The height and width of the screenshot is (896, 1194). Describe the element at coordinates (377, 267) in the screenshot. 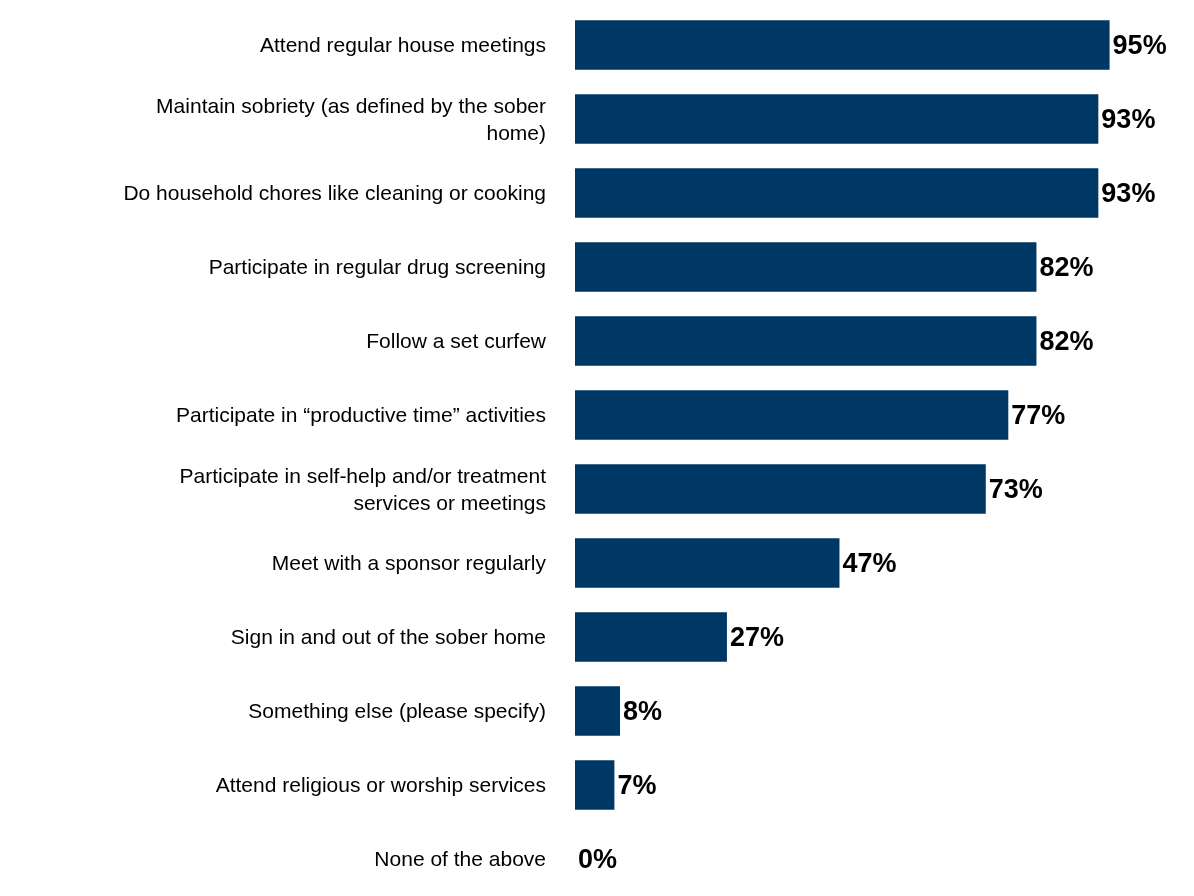

I see `y-tick-label: Participate in regular drug screening` at that location.